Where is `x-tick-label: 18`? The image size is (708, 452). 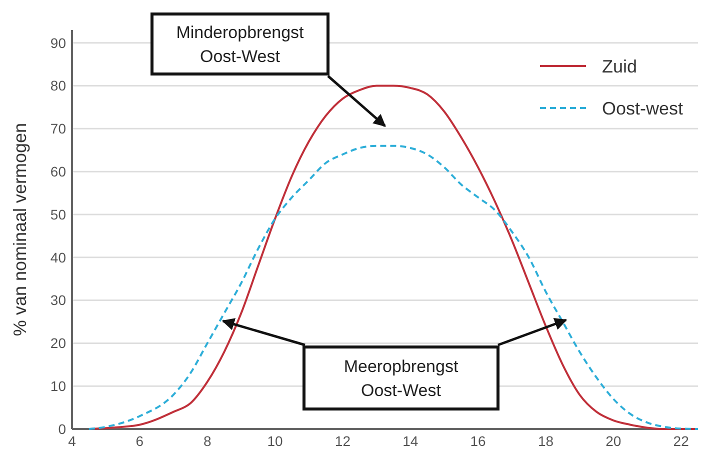 x-tick-label: 18 is located at coordinates (546, 441).